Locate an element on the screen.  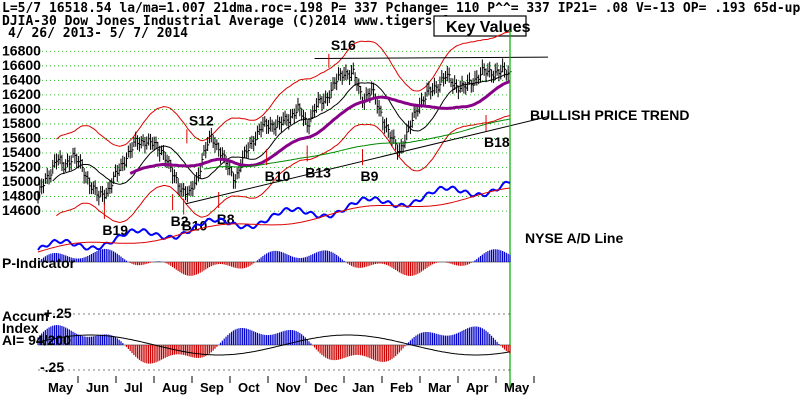
month-label: Oct is located at coordinates (249, 387).